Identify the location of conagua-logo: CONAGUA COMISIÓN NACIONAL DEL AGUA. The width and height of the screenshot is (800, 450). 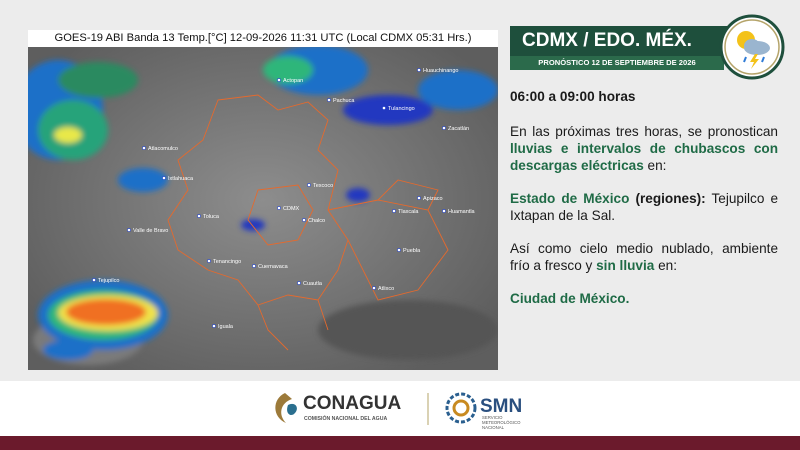
(338, 408).